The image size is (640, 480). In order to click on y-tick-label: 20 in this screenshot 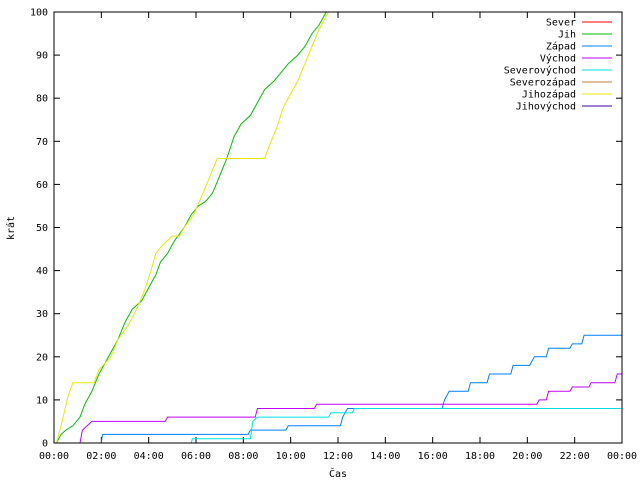, I will do `click(42, 357)`.